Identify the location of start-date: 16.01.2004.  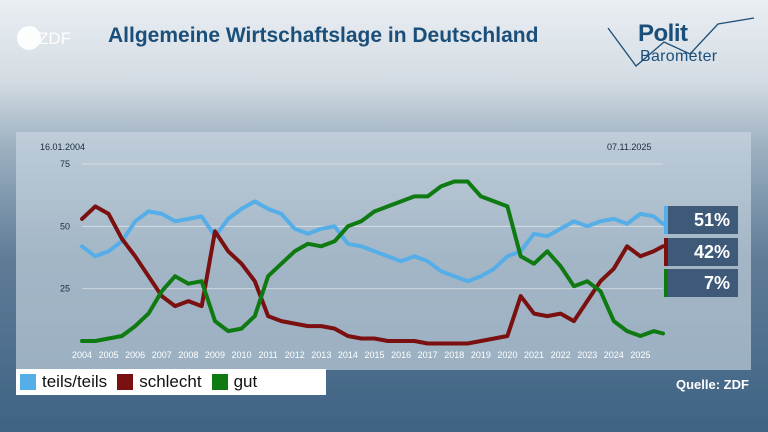
(62, 147).